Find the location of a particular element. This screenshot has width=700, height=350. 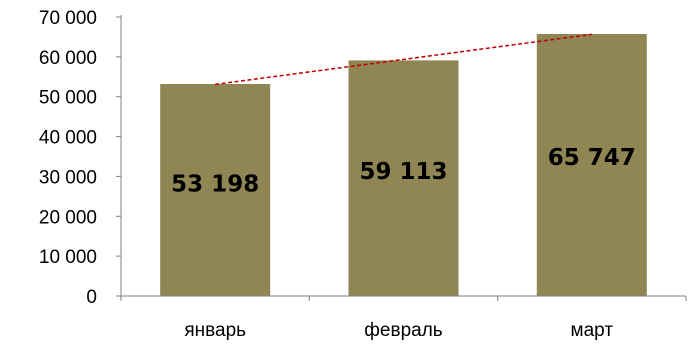

y-tick-label: 10 000 is located at coordinates (68, 257).